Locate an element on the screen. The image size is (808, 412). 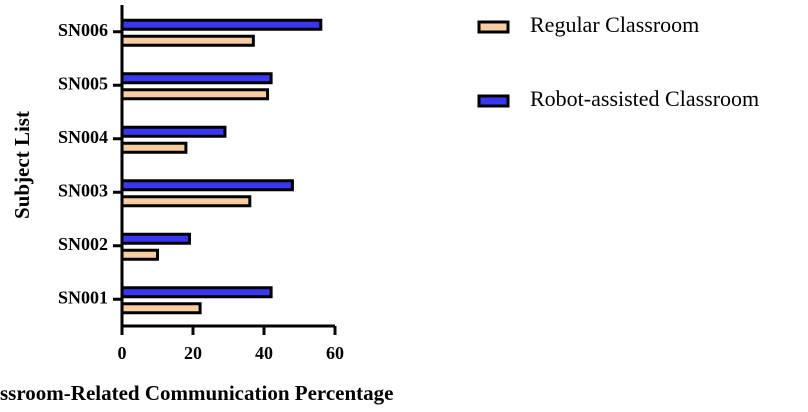
y-tick-label: SN002 is located at coordinates (83, 244).